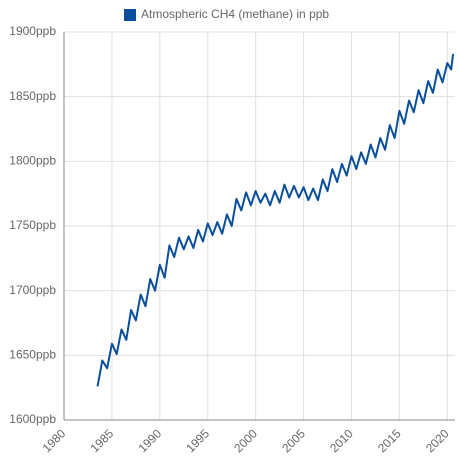  What do you see at coordinates (389, 440) in the screenshot?
I see `x-tick-label: 2015` at bounding box center [389, 440].